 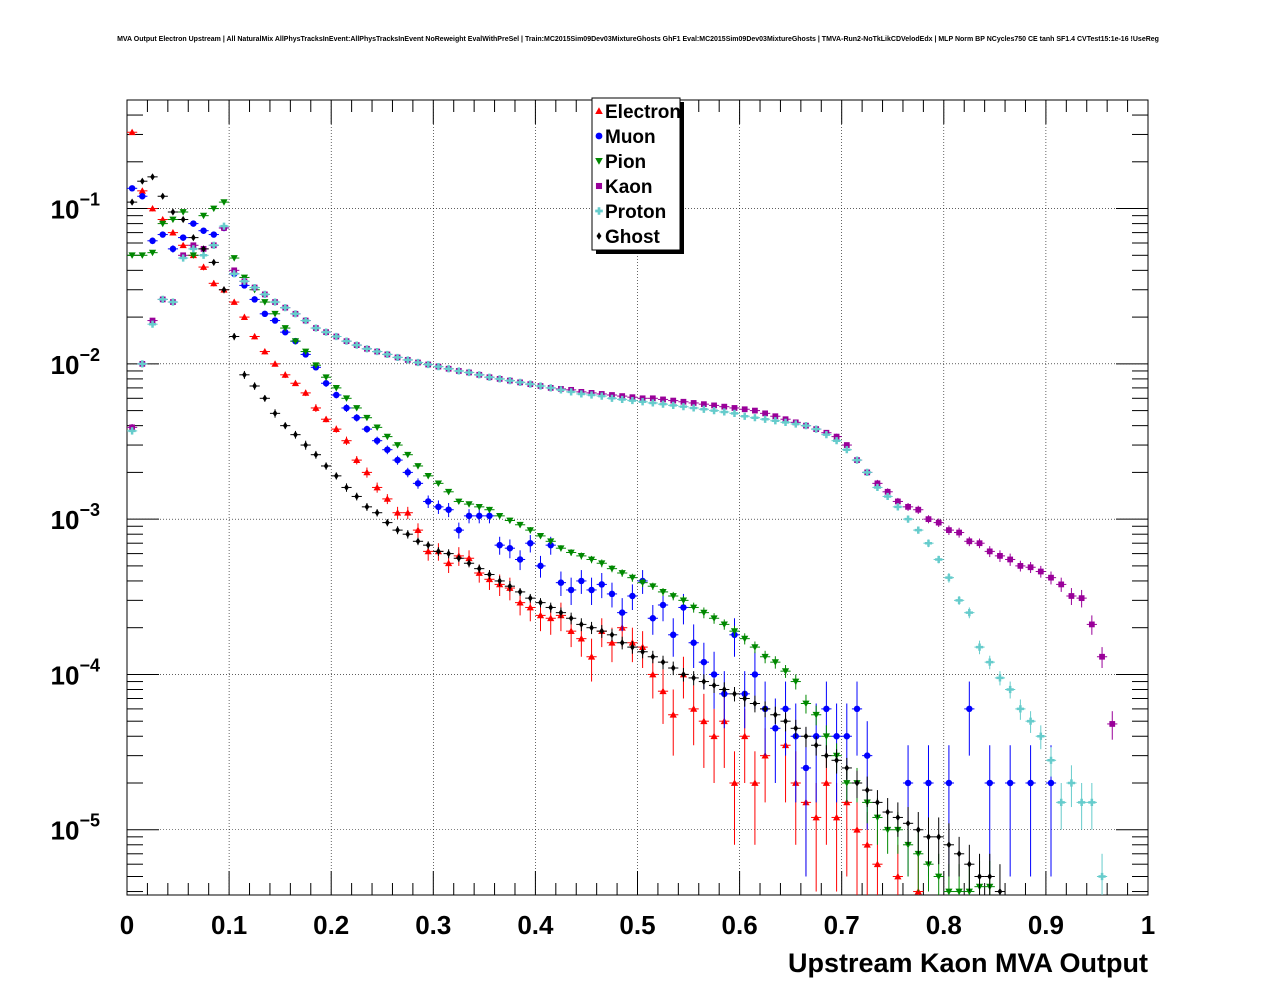 I want to click on legend-entry-electron: Electron, so click(x=643, y=112).